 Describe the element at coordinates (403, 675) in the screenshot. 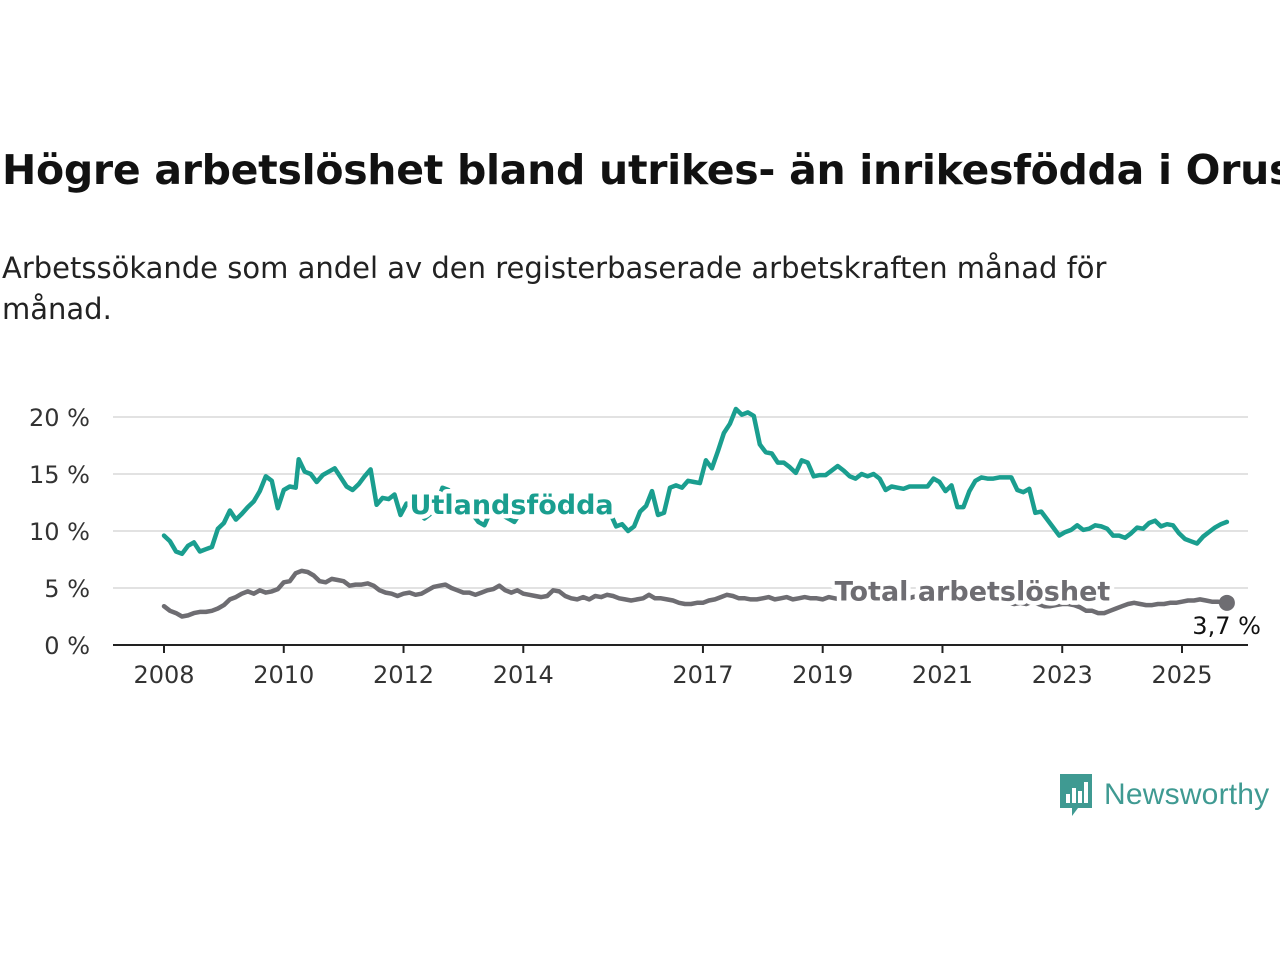

I see `x-tick-label: 2012` at that location.